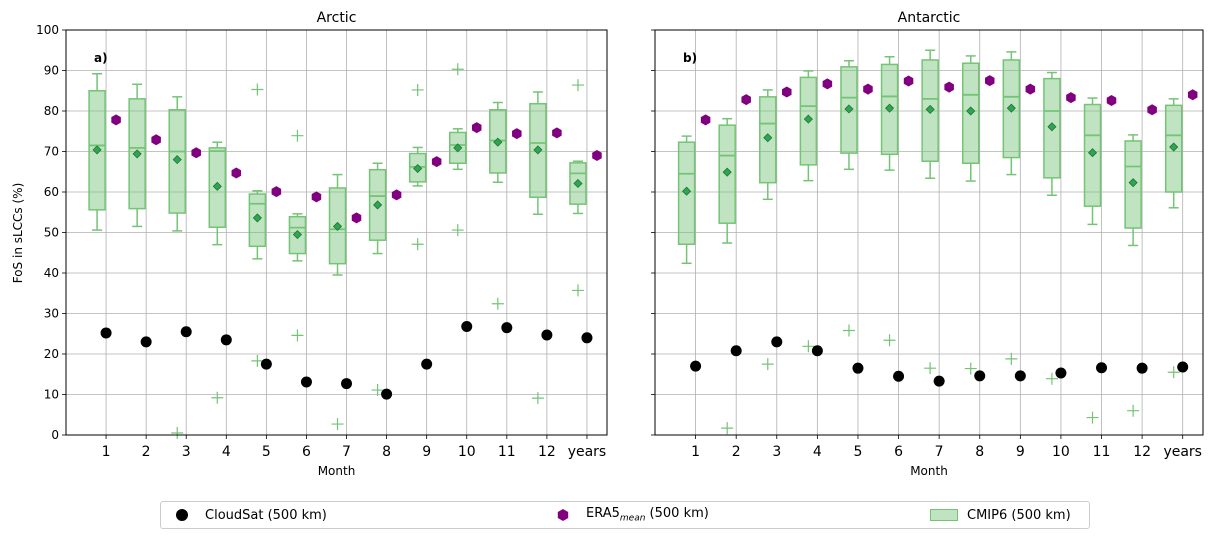 The image size is (1215, 540). Describe the element at coordinates (51, 233) in the screenshot. I see `y-tick-label: 50` at that location.